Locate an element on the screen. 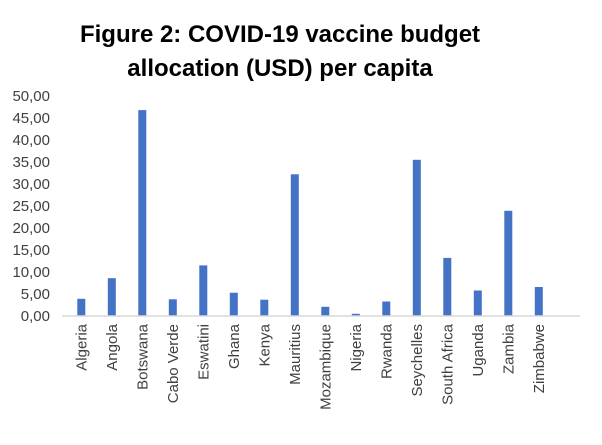 This screenshot has height=445, width=602. x-category-label: Angola is located at coordinates (112, 346).